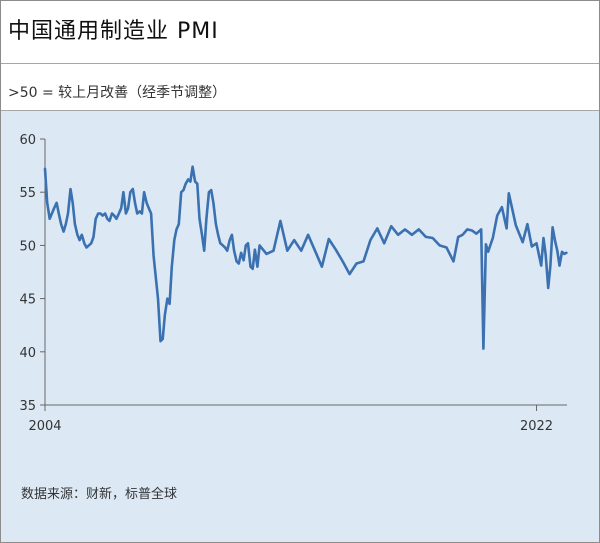 This screenshot has height=543, width=600. I want to click on chart-subtitle: >50 = 较上月改善（经季节调整）, so click(117, 93).